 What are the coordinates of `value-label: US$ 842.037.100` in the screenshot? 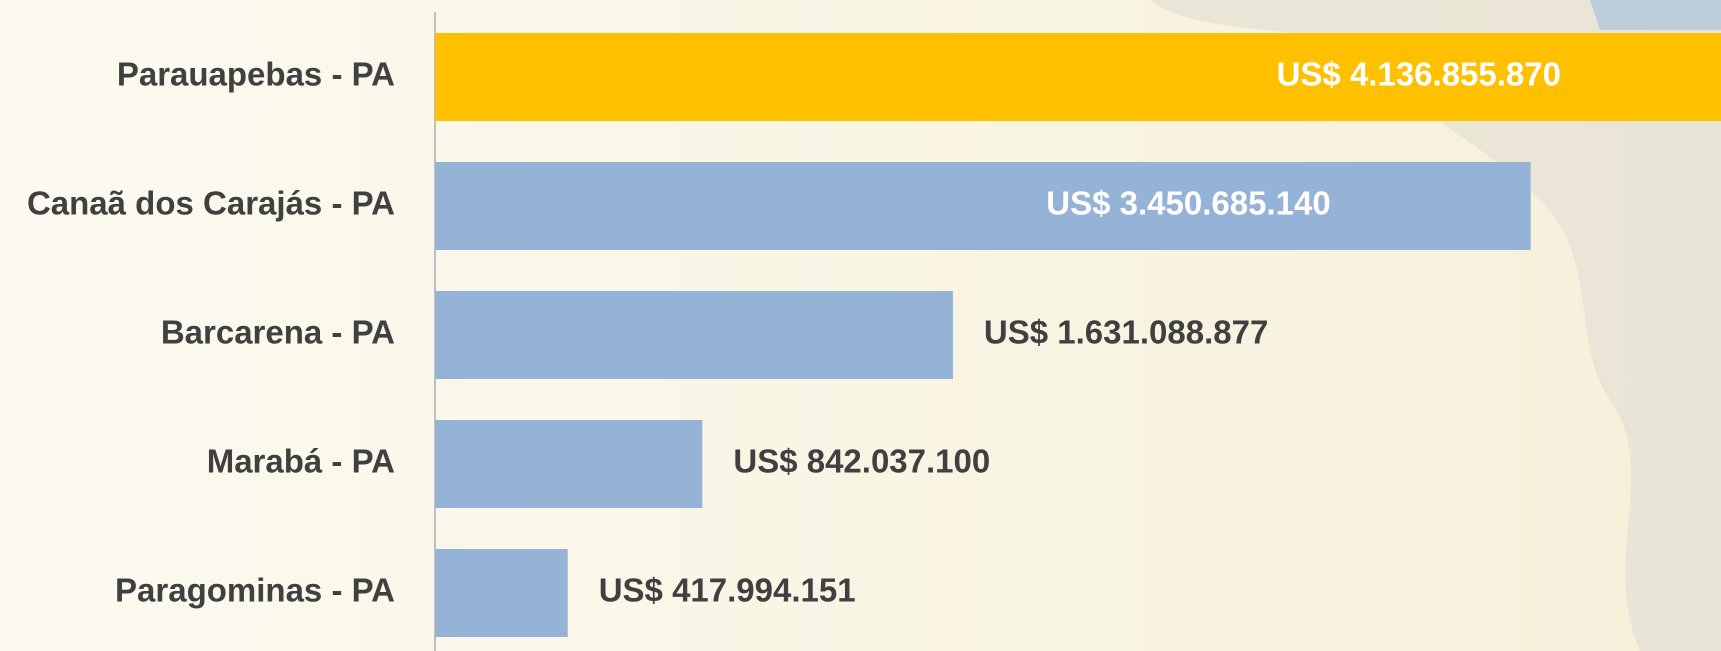 It's located at (861, 461).